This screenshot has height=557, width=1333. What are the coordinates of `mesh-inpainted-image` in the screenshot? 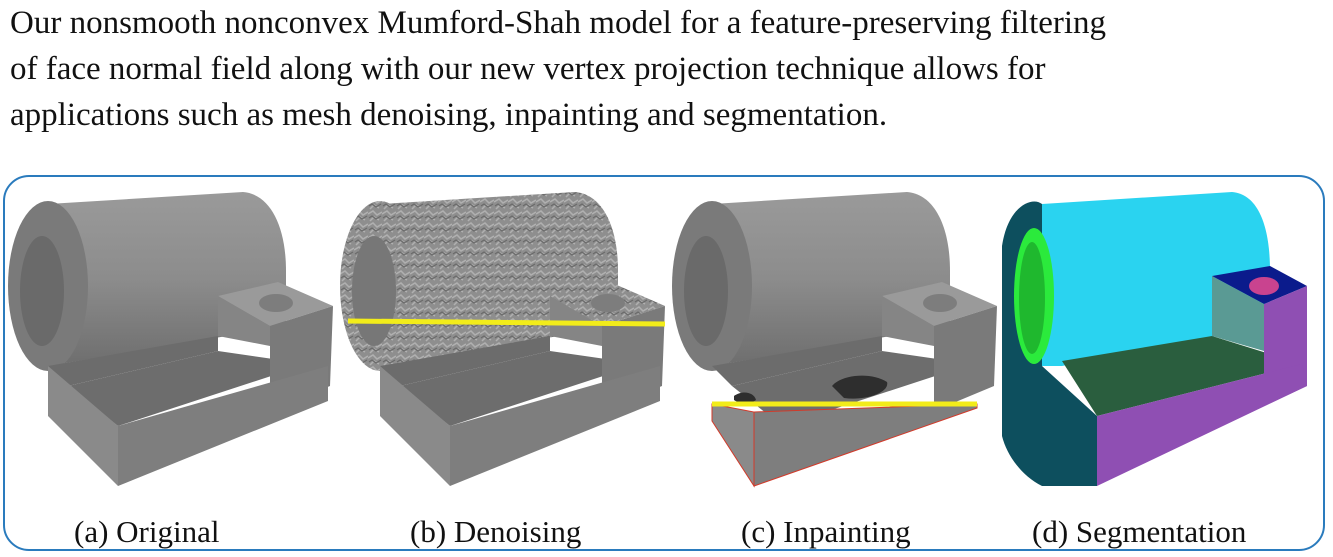 It's located at (834, 340).